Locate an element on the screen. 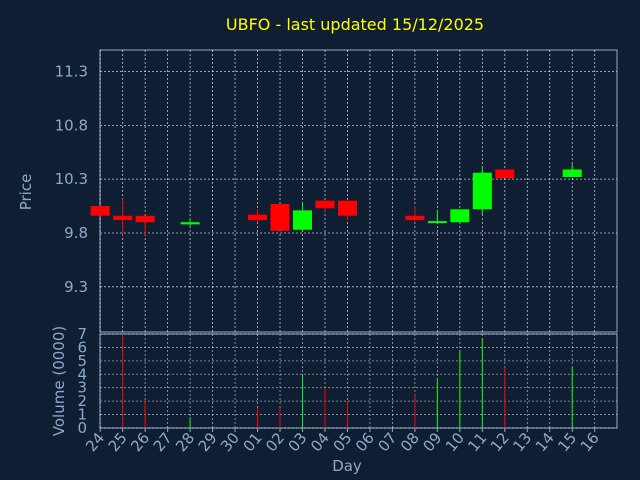  volume-tick-label: 7 is located at coordinates (82, 334).